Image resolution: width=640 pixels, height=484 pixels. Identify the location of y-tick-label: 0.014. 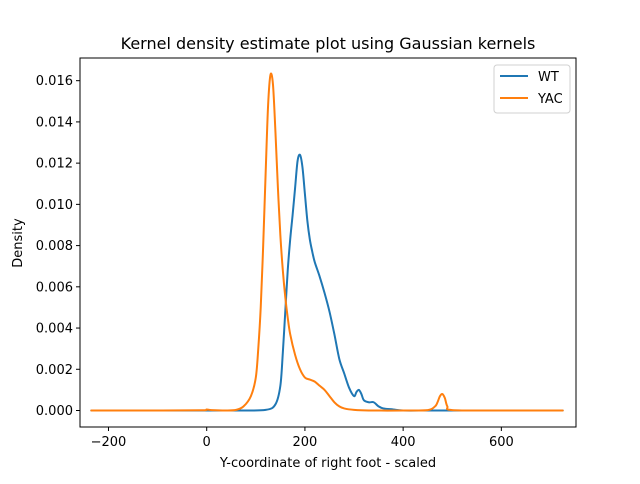
(54, 122).